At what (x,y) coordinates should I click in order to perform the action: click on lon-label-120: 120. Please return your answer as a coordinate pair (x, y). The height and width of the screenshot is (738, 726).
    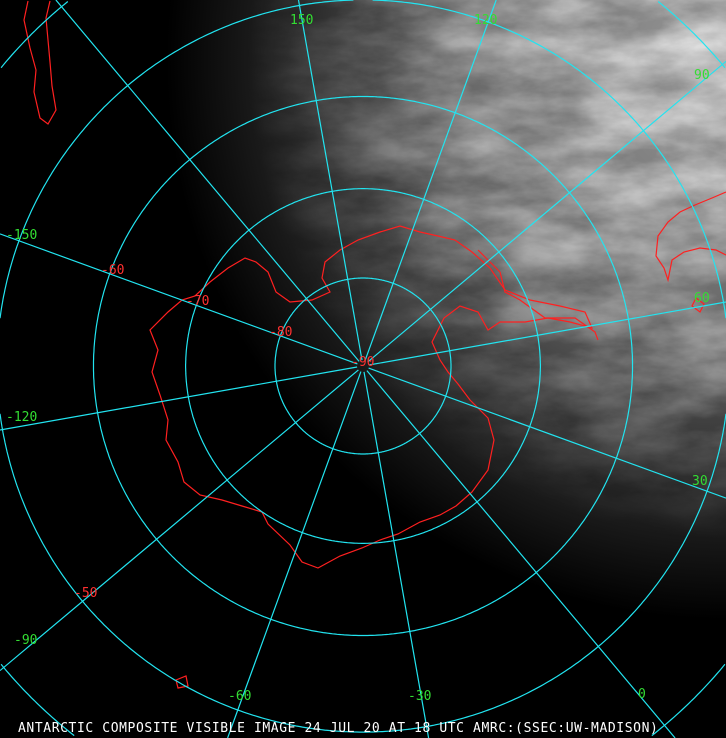
    Looking at the image, I should click on (485, 20).